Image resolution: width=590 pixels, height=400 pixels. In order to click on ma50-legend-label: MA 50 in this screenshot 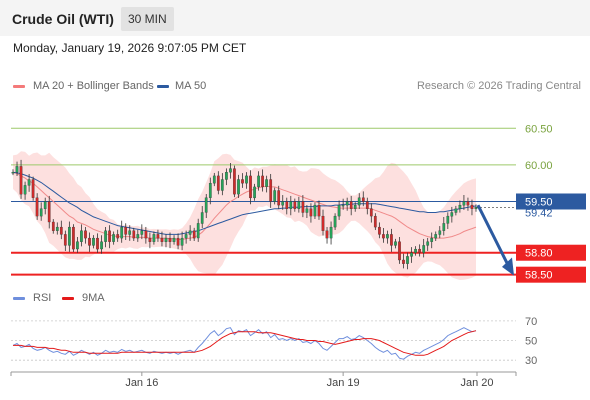, I will do `click(191, 86)`.